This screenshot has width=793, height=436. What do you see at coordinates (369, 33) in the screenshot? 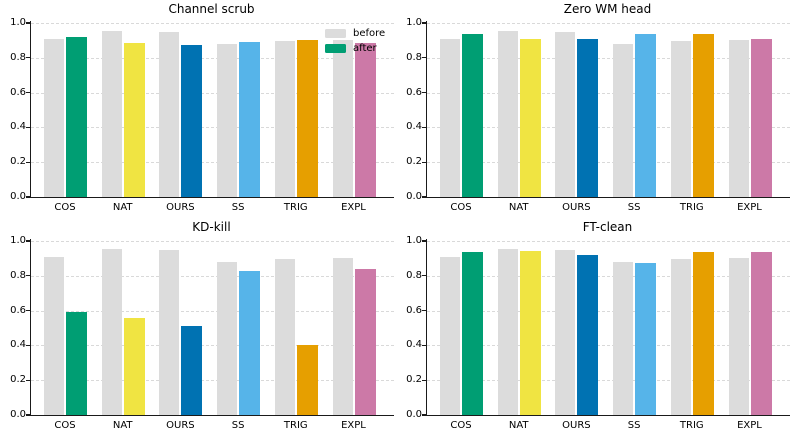
I see `legend-label-before: before` at bounding box center [369, 33].